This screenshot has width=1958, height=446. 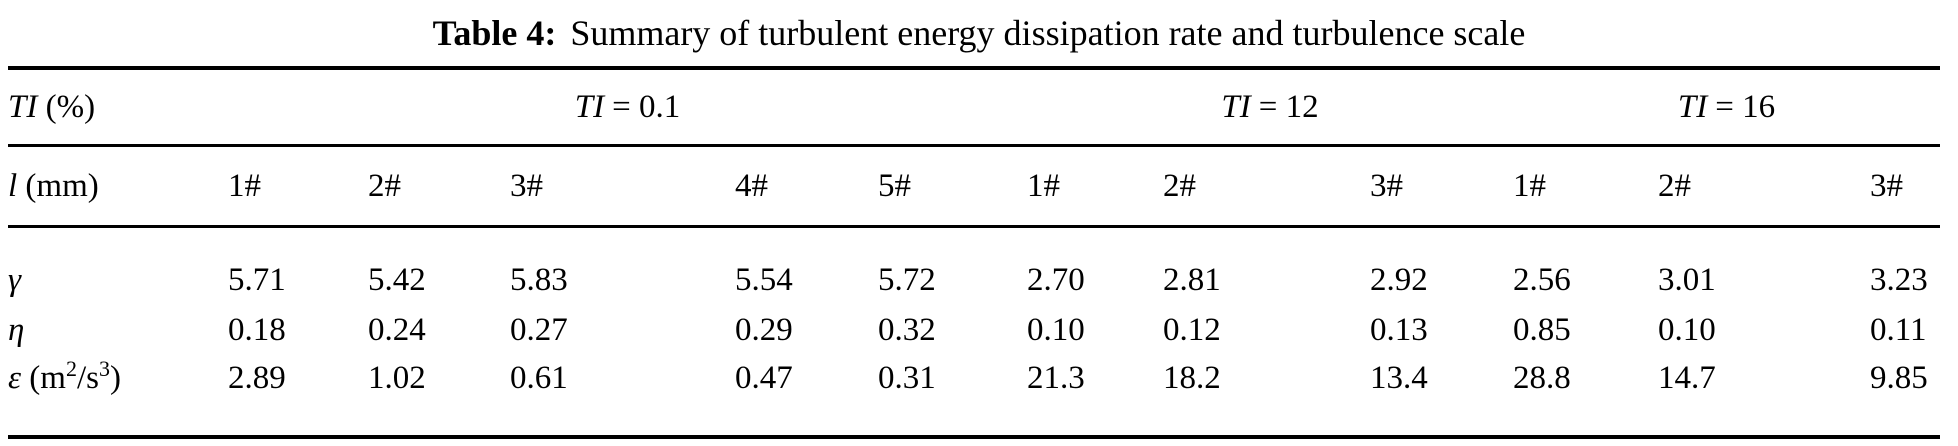 What do you see at coordinates (1056, 377) in the screenshot?
I see `table-cell: 21.3` at bounding box center [1056, 377].